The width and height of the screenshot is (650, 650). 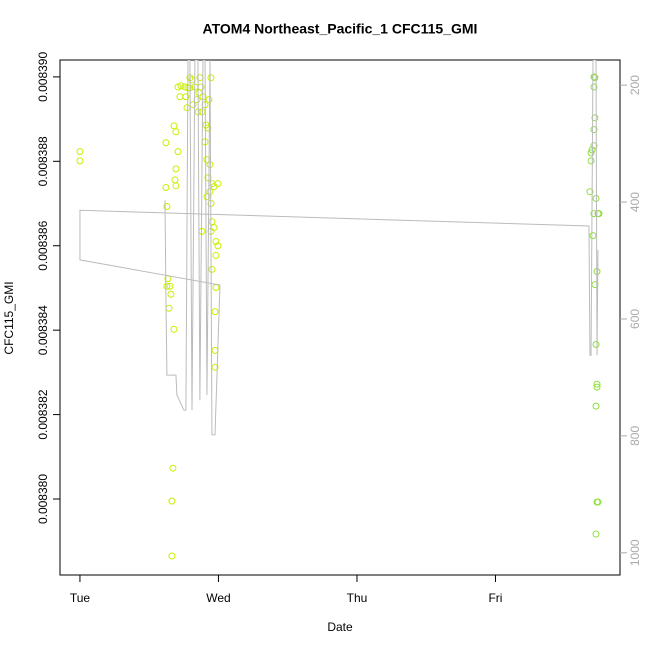 What do you see at coordinates (43, 245) in the screenshot?
I see `y-tick-label: 0.008386` at bounding box center [43, 245].